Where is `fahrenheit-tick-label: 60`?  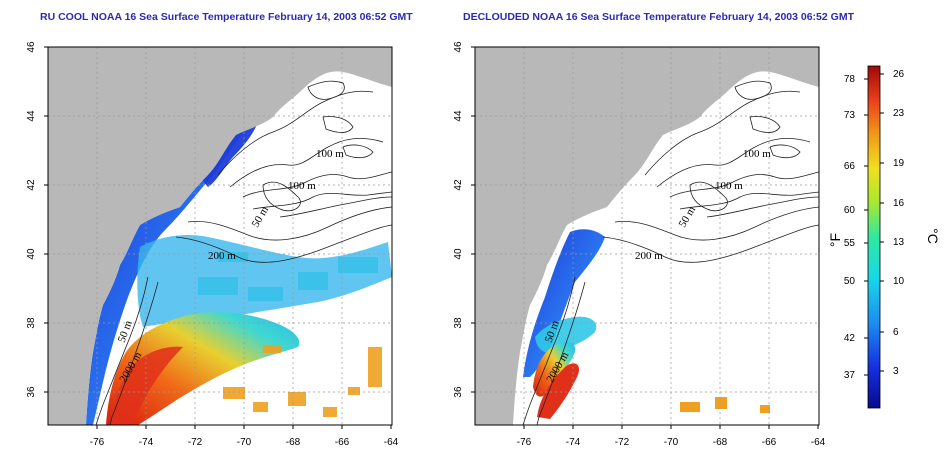
fahrenheit-tick-label: 60 is located at coordinates (850, 210).